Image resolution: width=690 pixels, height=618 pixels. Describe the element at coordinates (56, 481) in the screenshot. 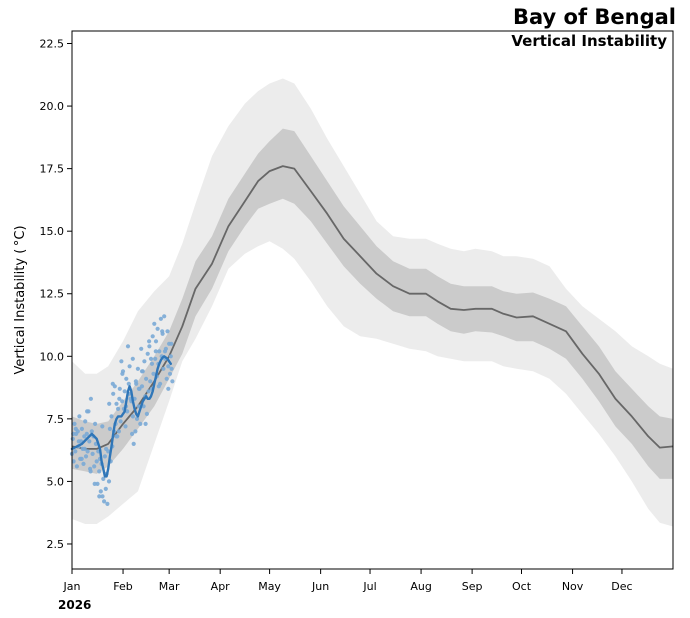

I see `y-tick-label: 5.0` at that location.